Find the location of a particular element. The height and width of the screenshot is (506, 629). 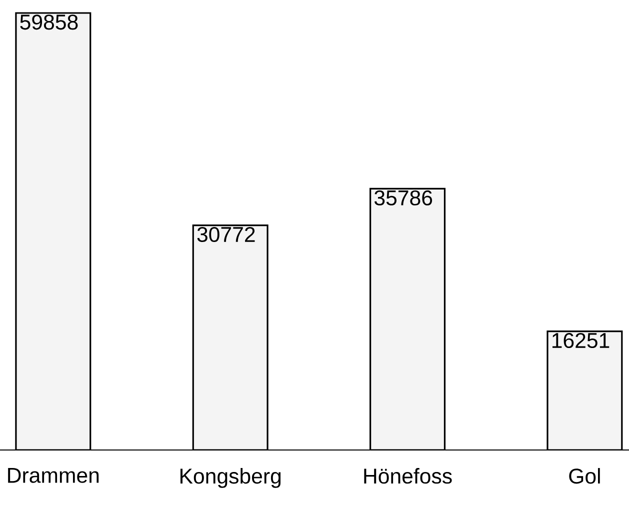

data-label: 59858 is located at coordinates (49, 22).